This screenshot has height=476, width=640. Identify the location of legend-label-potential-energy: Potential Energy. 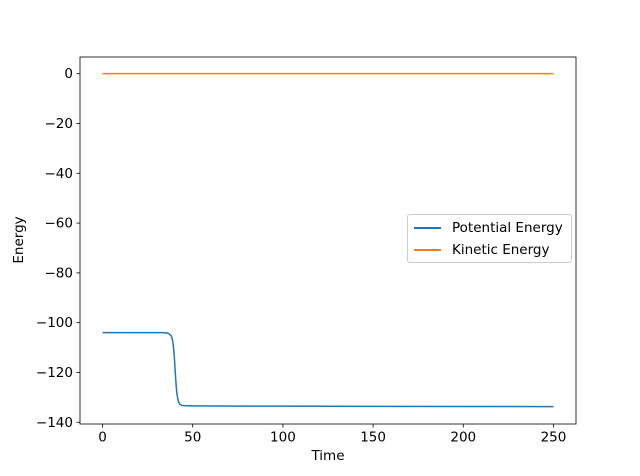
(507, 227).